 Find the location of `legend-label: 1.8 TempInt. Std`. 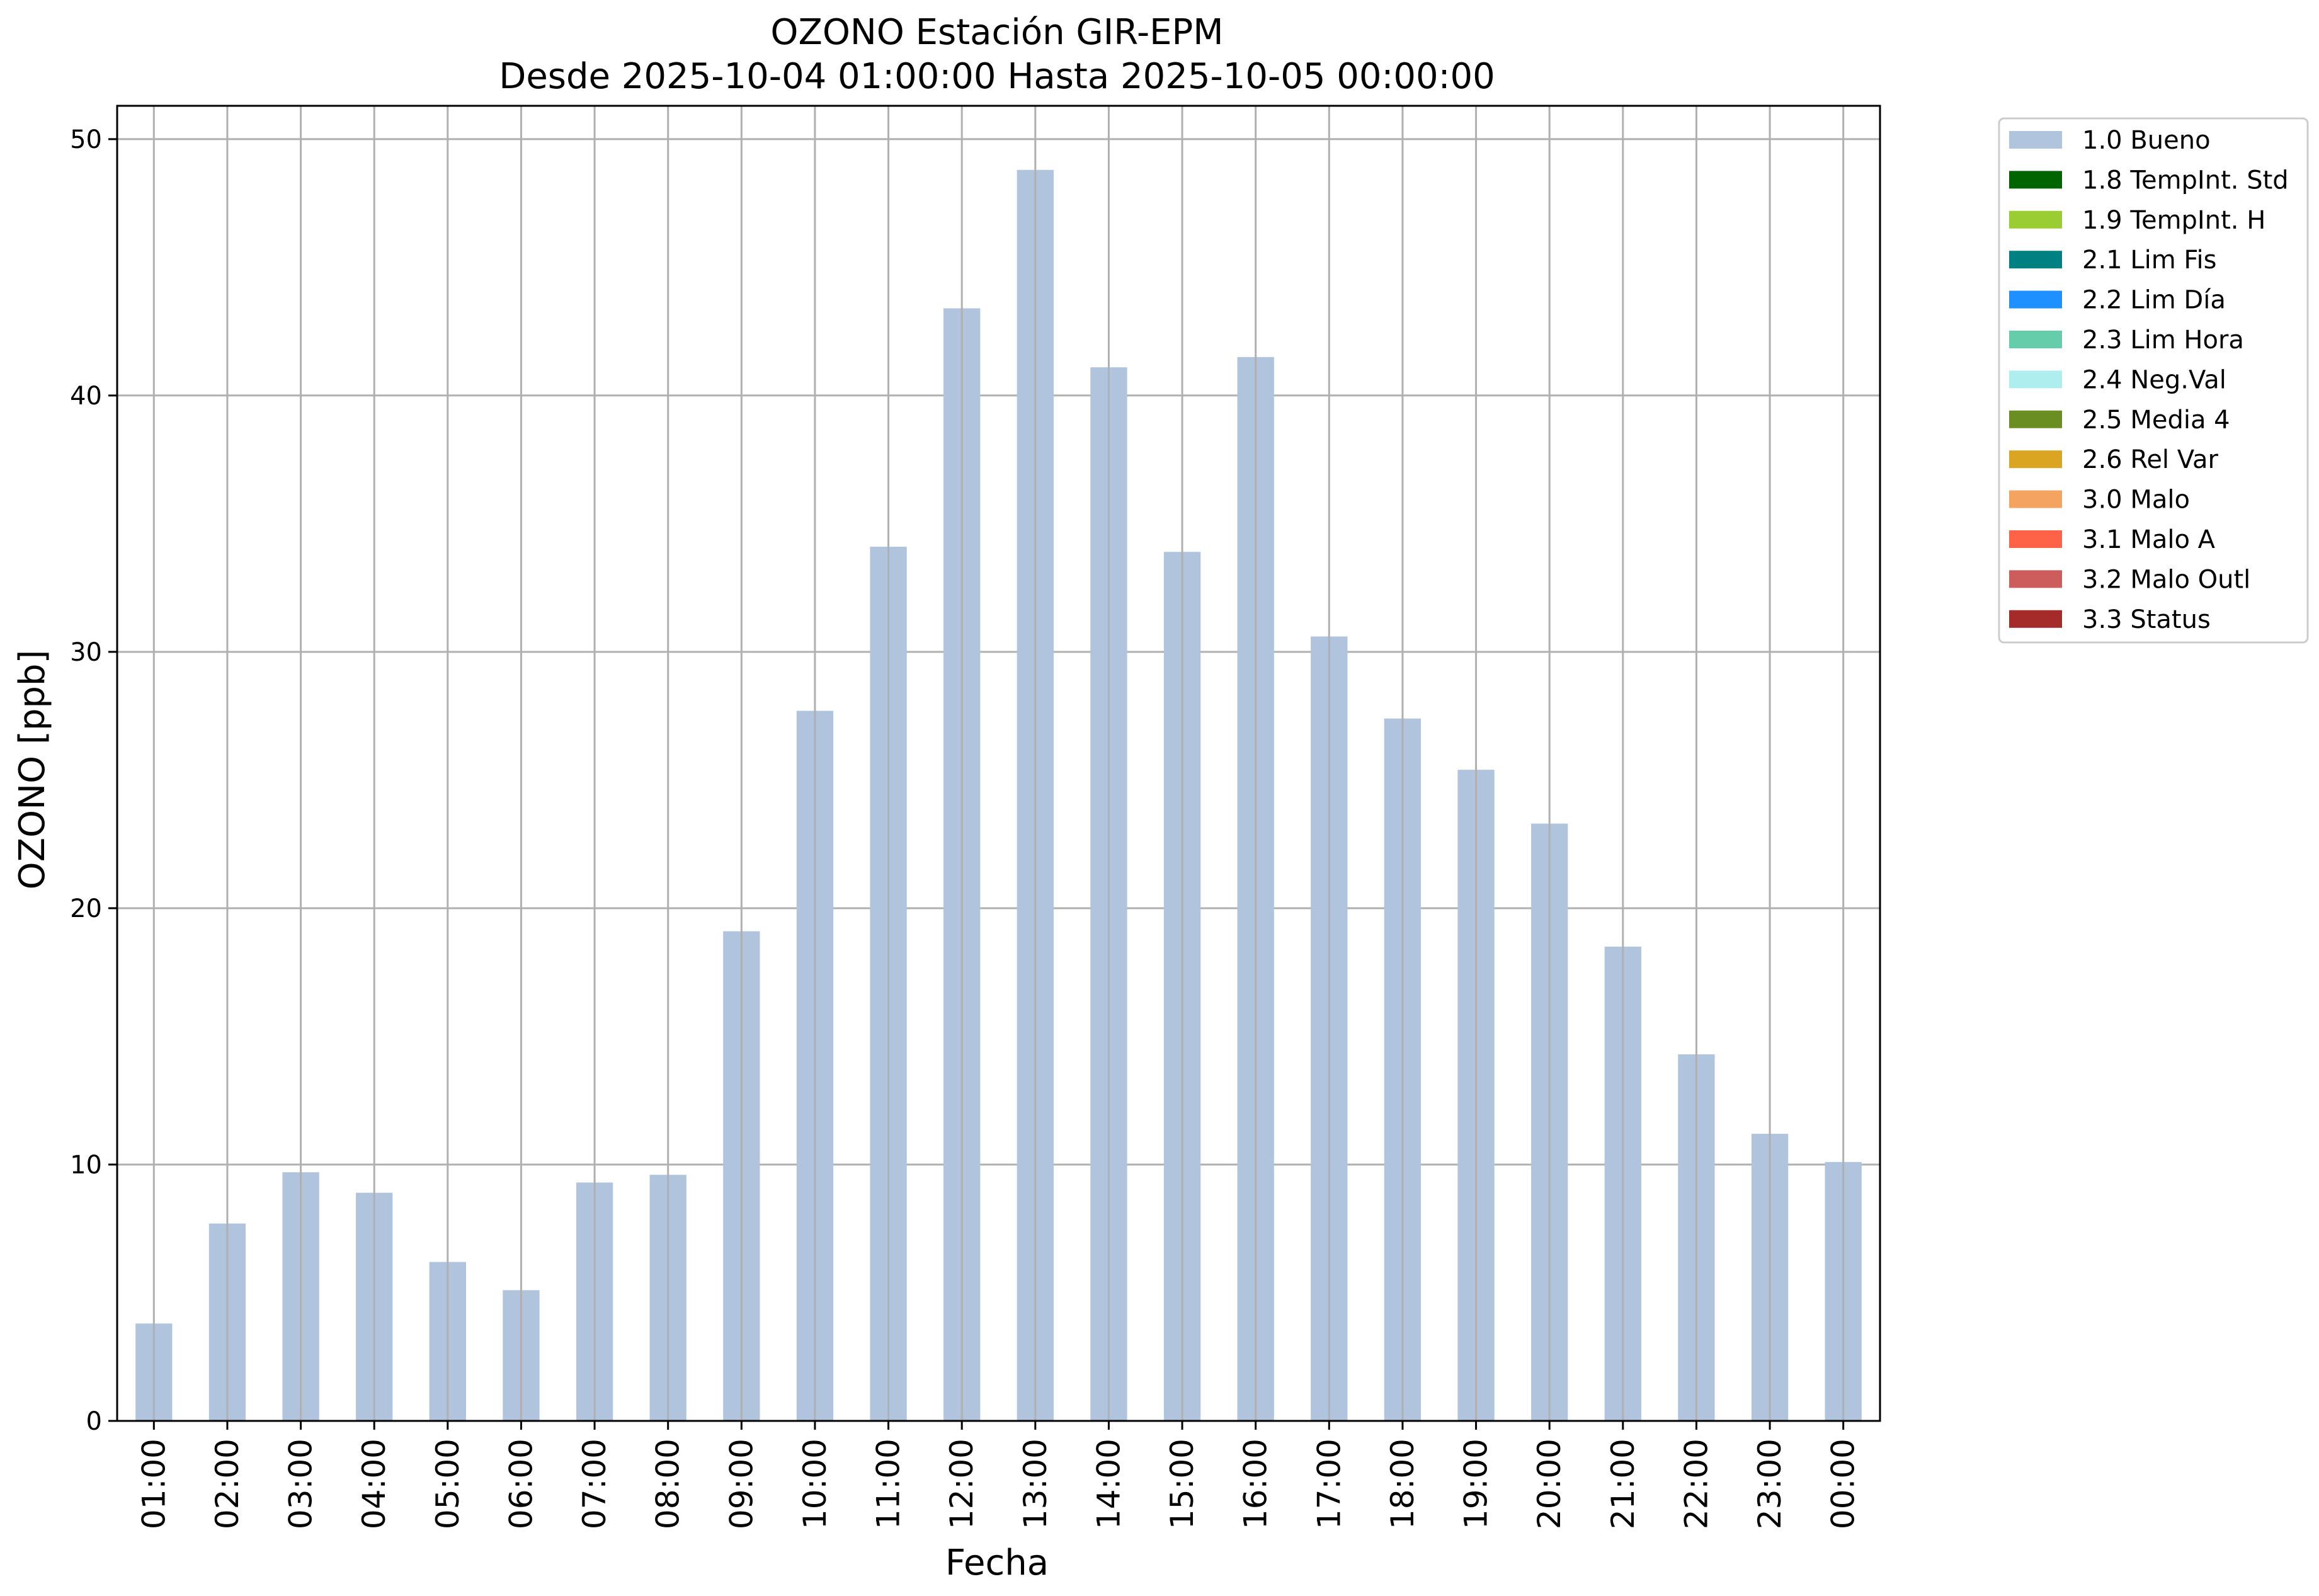

legend-label: 1.8 TempInt. Std is located at coordinates (2185, 180).